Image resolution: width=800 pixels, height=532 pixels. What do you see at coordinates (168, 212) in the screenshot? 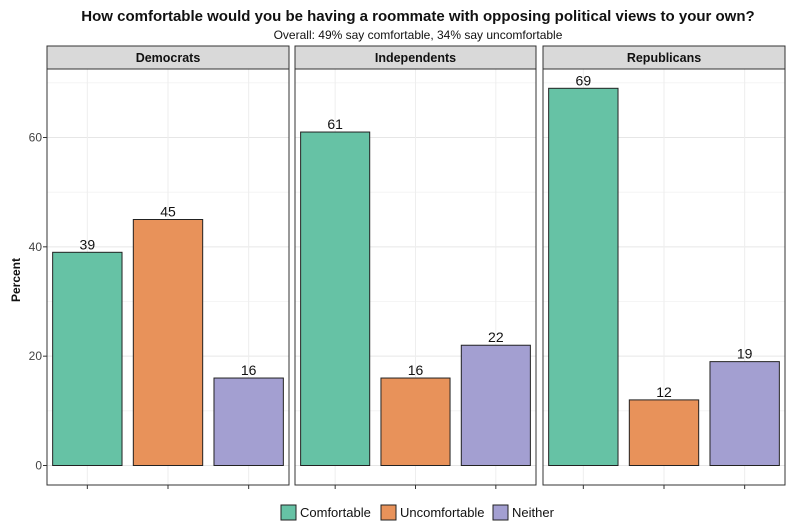
I see `bar-value-label: 45` at bounding box center [168, 212].